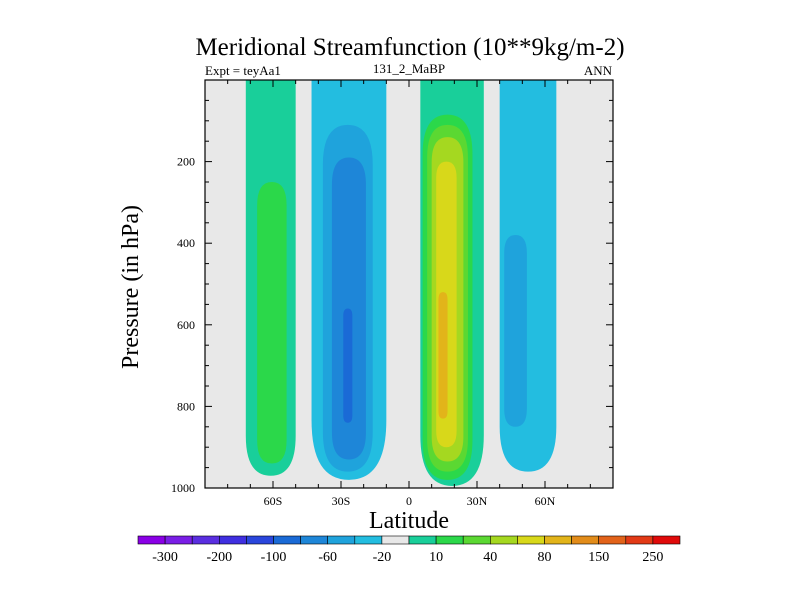 This screenshot has height=605, width=800. What do you see at coordinates (186, 162) in the screenshot?
I see `y-tick-label: 200` at bounding box center [186, 162].